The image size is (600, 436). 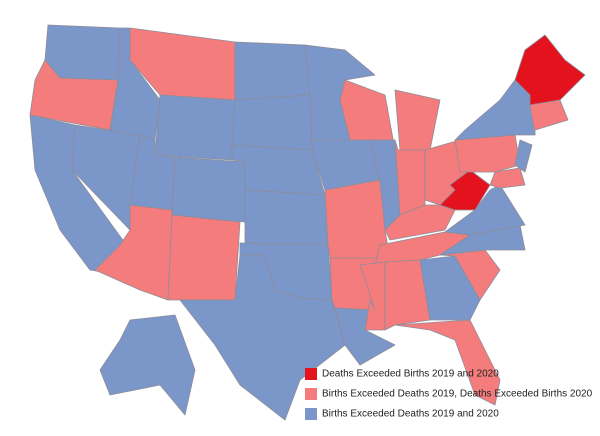 What do you see at coordinates (410, 414) in the screenshot?
I see `legend-label: Births Exceeded Deaths 2019 and 2020` at bounding box center [410, 414].